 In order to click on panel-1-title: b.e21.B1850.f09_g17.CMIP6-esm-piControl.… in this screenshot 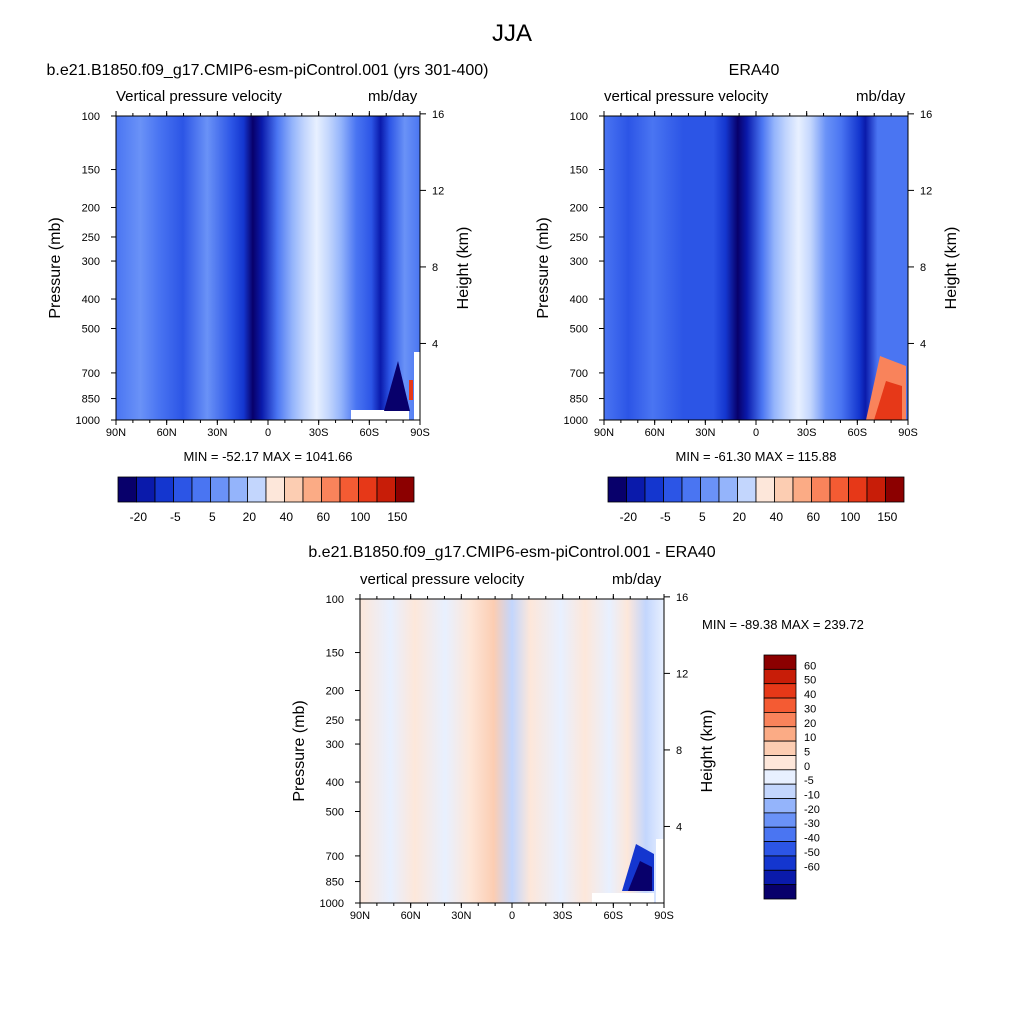, I will do `click(267, 70)`.